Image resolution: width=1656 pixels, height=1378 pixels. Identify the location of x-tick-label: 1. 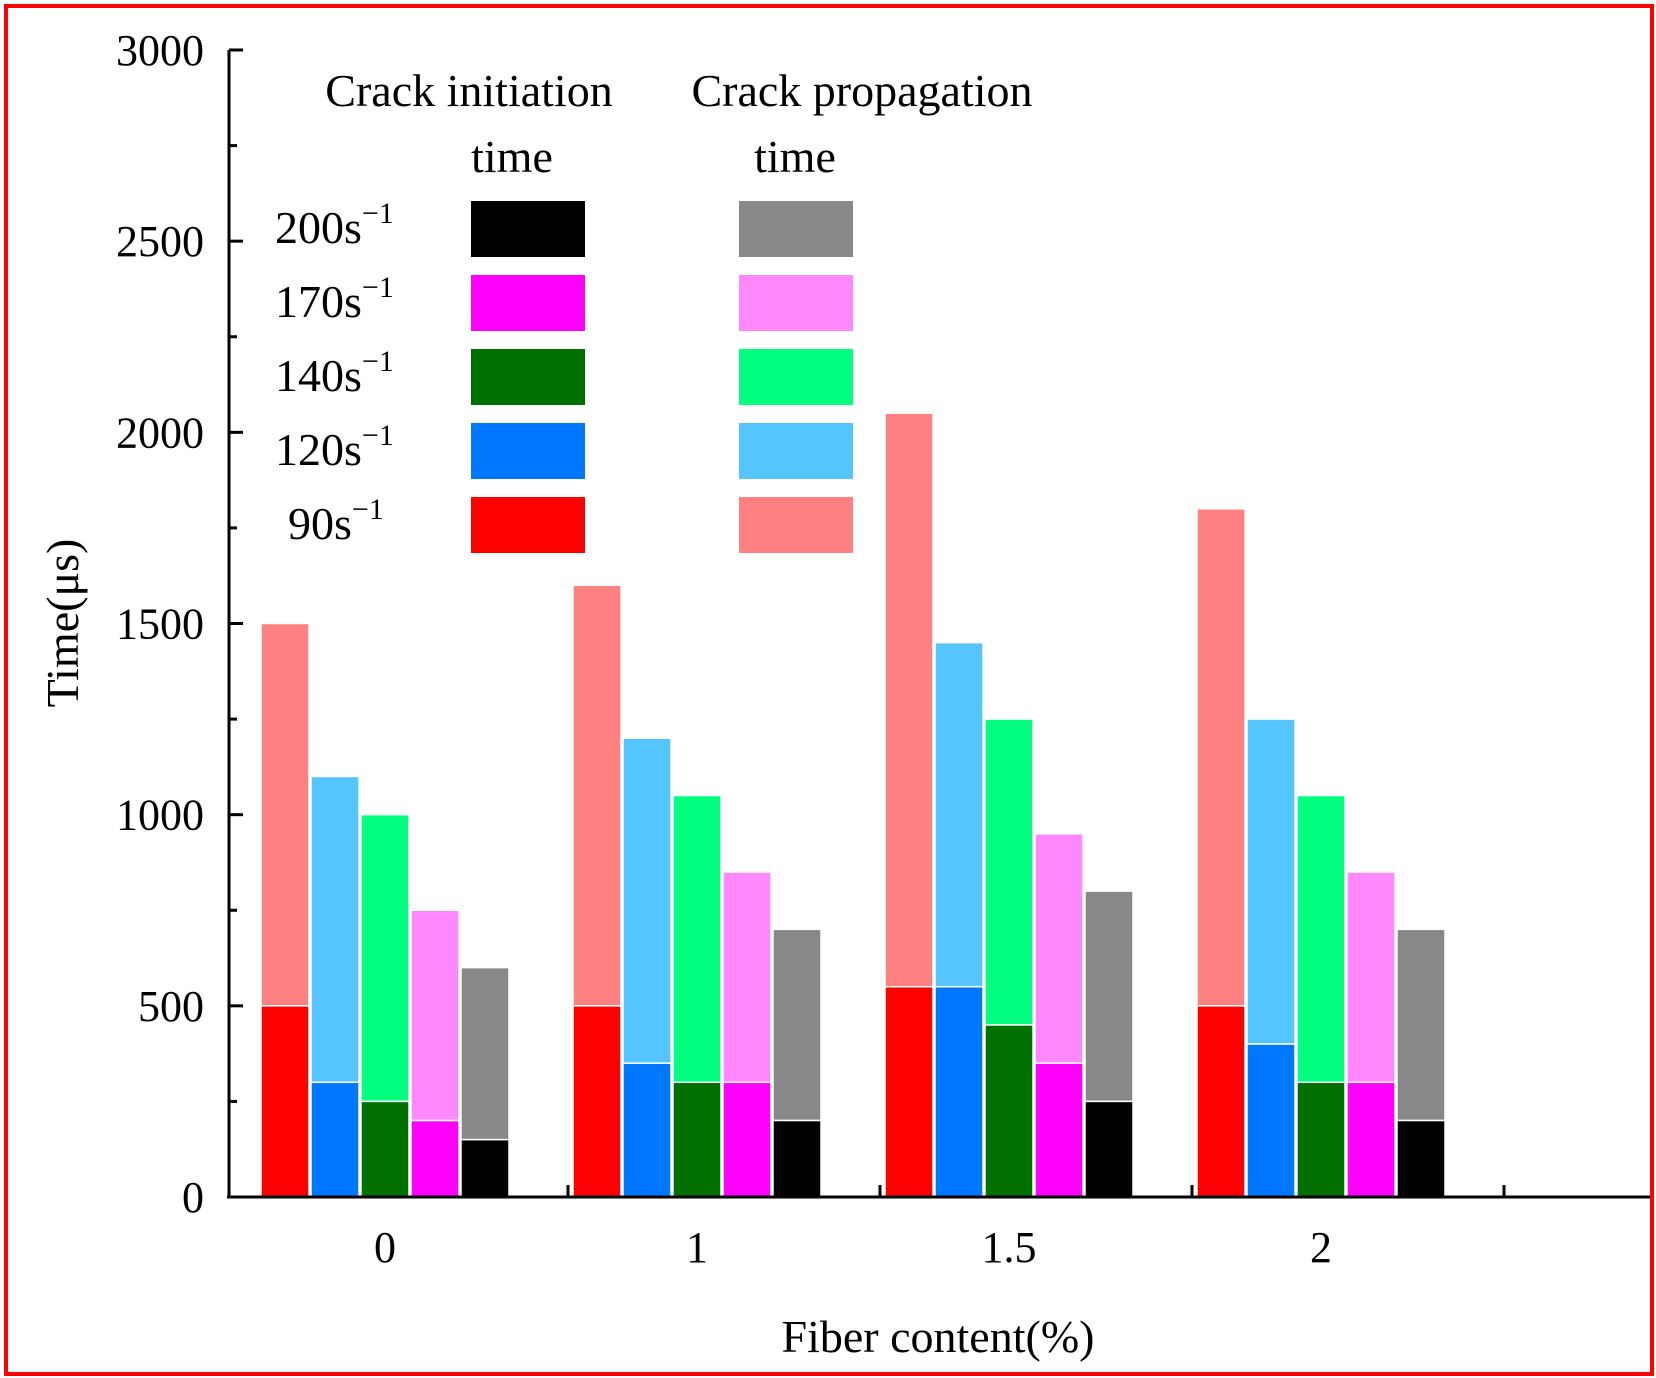
(697, 1247).